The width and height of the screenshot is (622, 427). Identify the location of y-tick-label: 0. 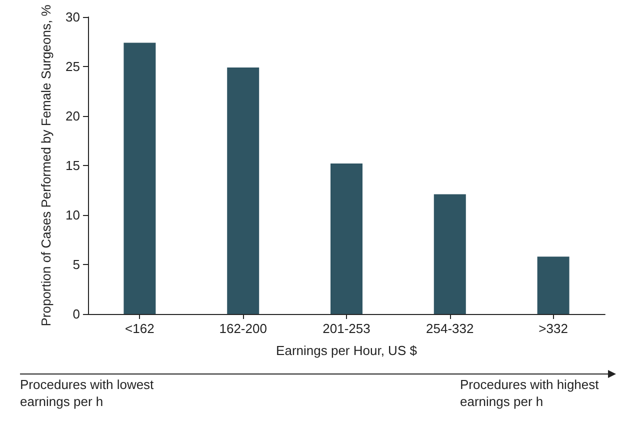
(76, 314).